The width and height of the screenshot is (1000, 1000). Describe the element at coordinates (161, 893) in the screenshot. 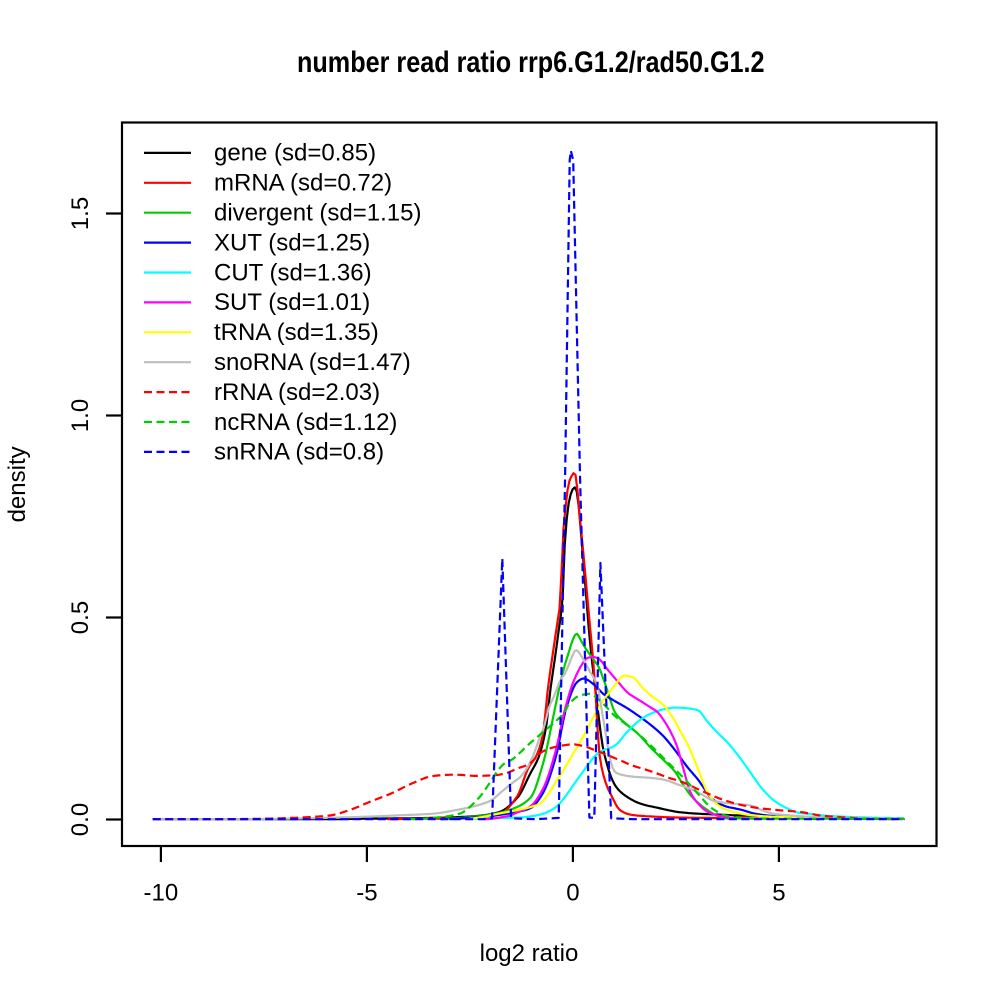

I see `svg-text: -10` at that location.